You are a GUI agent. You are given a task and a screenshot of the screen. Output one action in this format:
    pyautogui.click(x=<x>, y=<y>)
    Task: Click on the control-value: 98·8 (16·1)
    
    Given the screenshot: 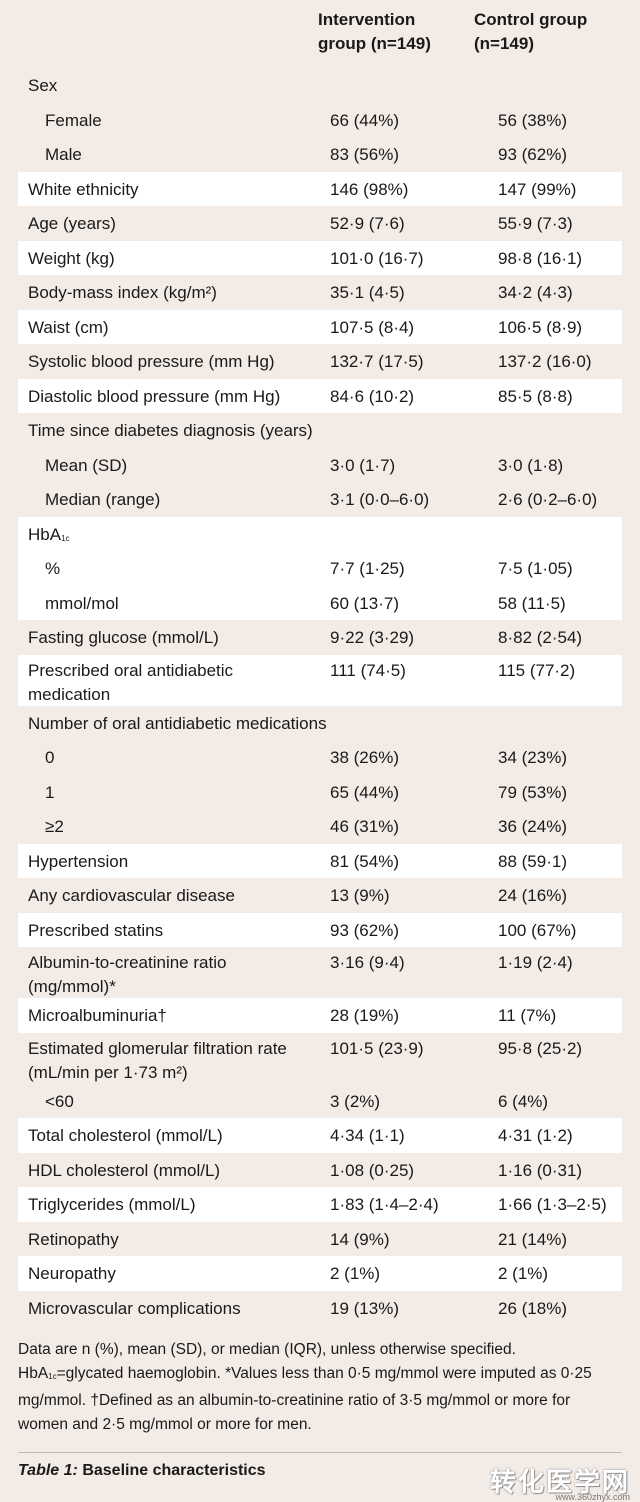 What is the action you would take?
    pyautogui.click(x=540, y=258)
    